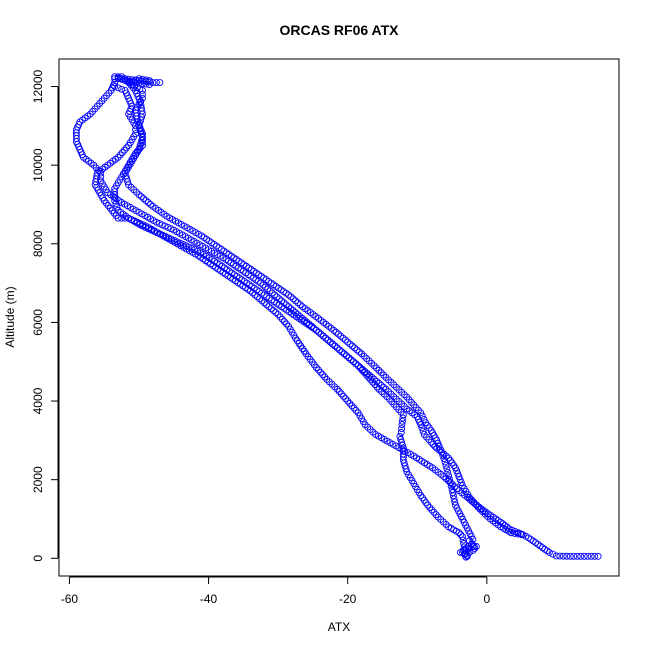  I want to click on y-tick-label: 6000, so click(38, 322).